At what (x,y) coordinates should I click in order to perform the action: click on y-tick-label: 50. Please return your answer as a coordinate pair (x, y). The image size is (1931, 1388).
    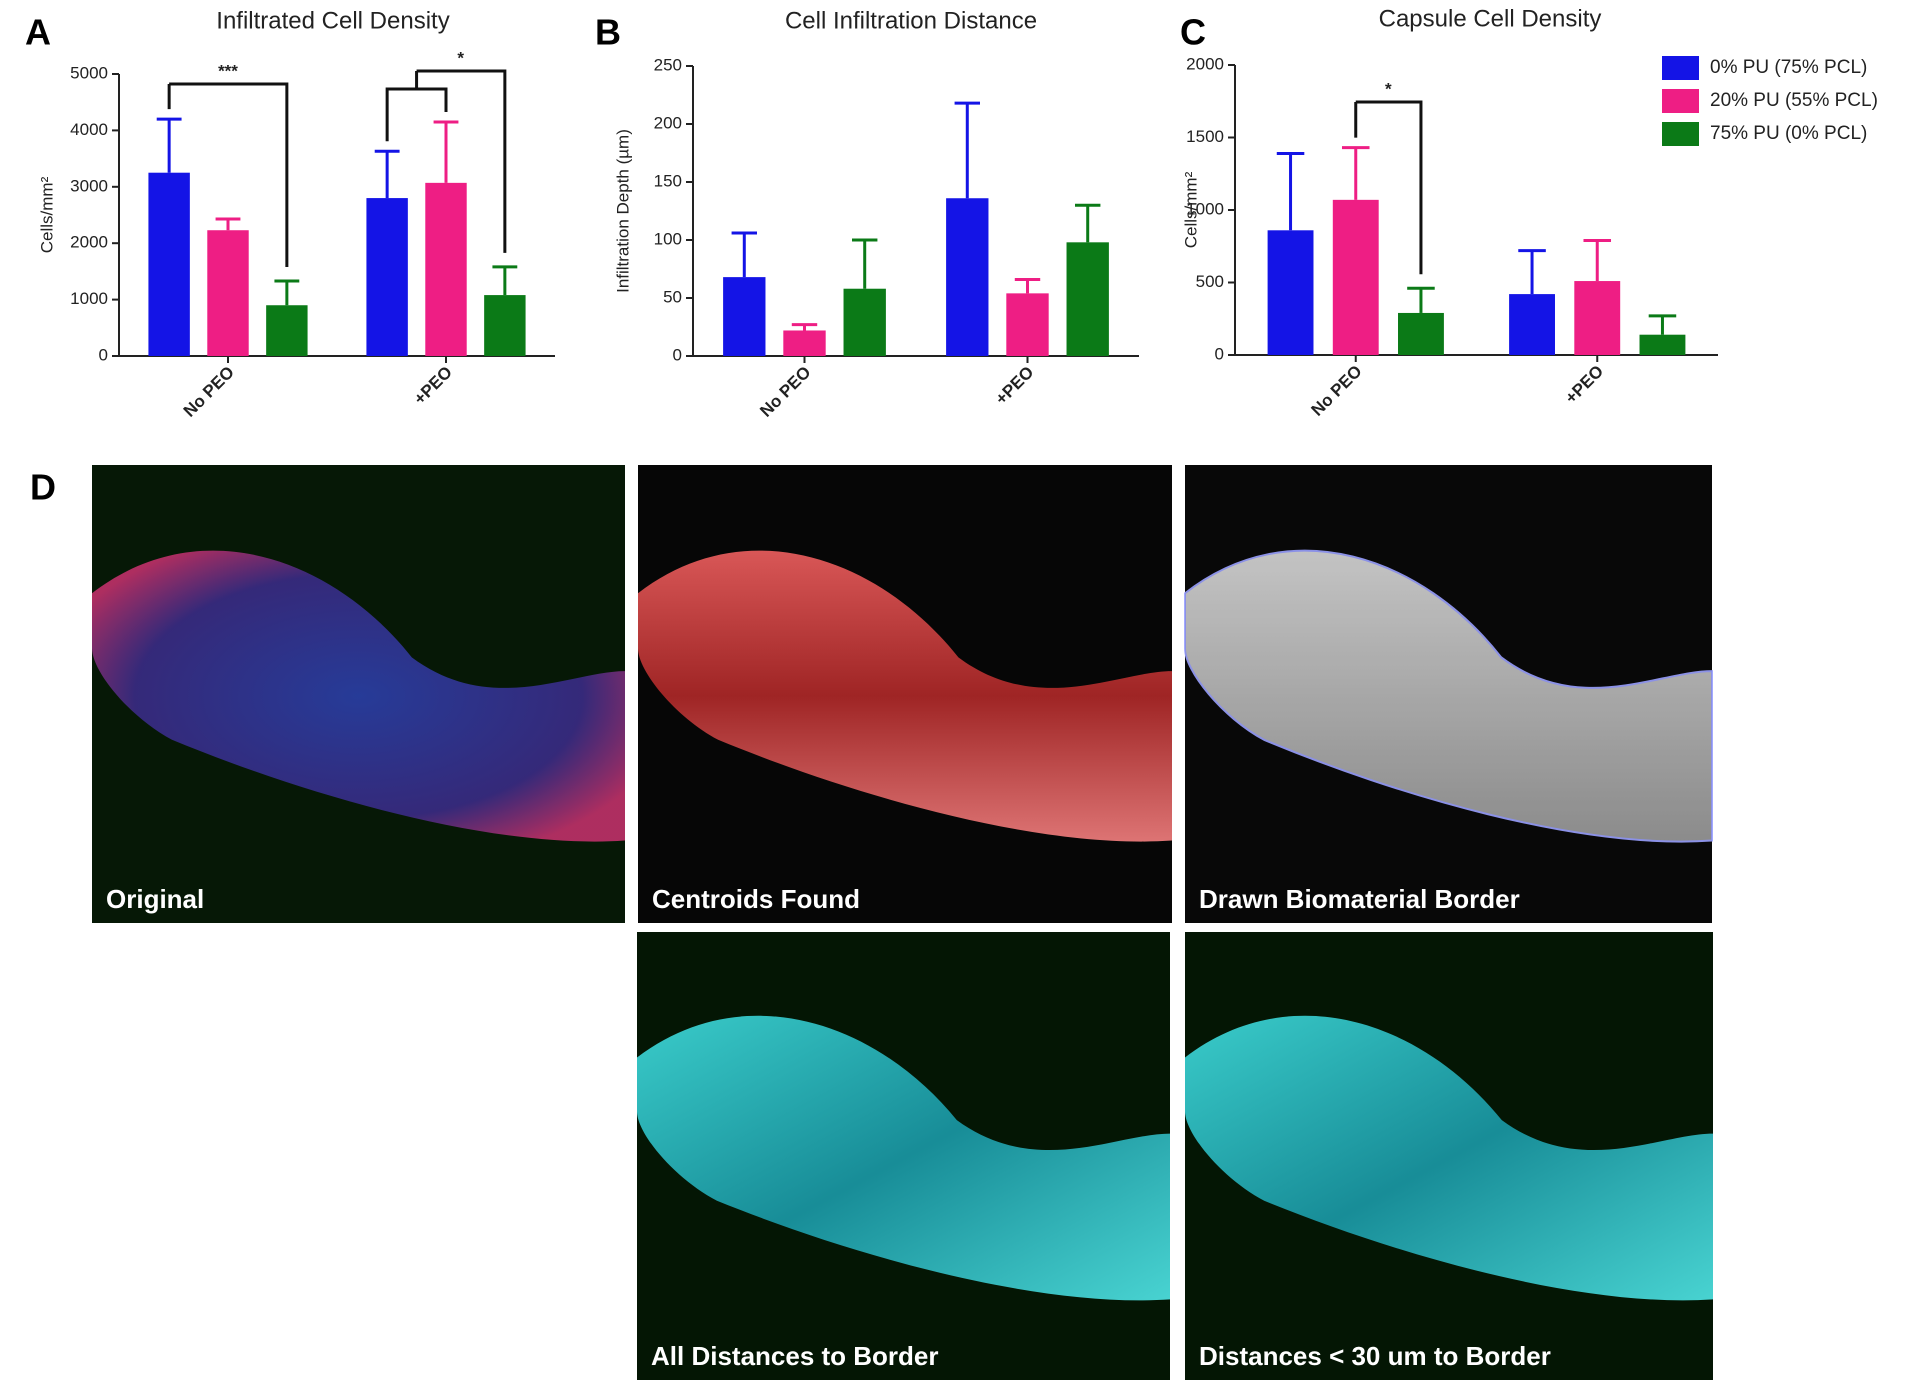
    Looking at the image, I should click on (672, 296).